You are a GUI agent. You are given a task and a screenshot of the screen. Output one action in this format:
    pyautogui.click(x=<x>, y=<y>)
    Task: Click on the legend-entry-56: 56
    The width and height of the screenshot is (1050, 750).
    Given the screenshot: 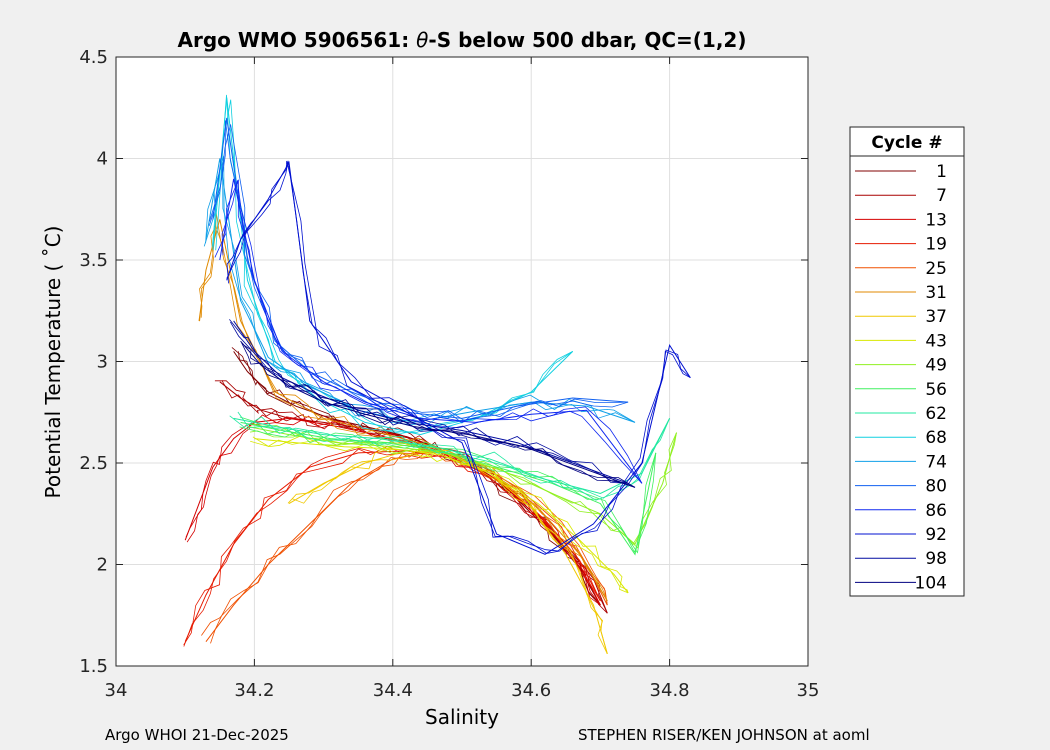 What is the action you would take?
    pyautogui.click(x=901, y=390)
    